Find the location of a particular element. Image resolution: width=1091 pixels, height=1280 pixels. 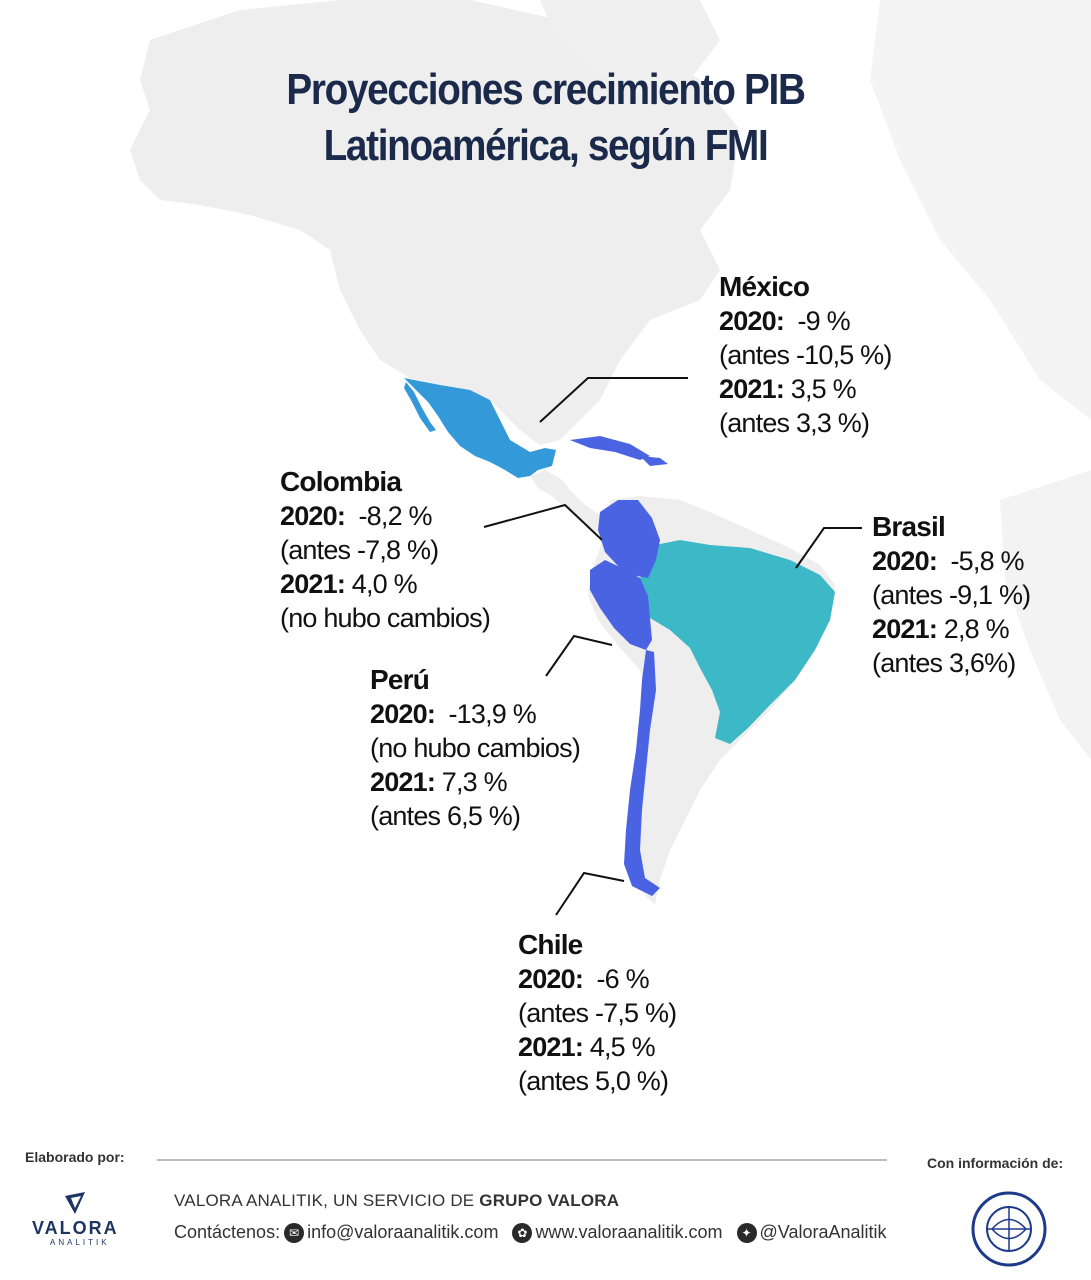

valora-mark-icon is located at coordinates (75, 1203).